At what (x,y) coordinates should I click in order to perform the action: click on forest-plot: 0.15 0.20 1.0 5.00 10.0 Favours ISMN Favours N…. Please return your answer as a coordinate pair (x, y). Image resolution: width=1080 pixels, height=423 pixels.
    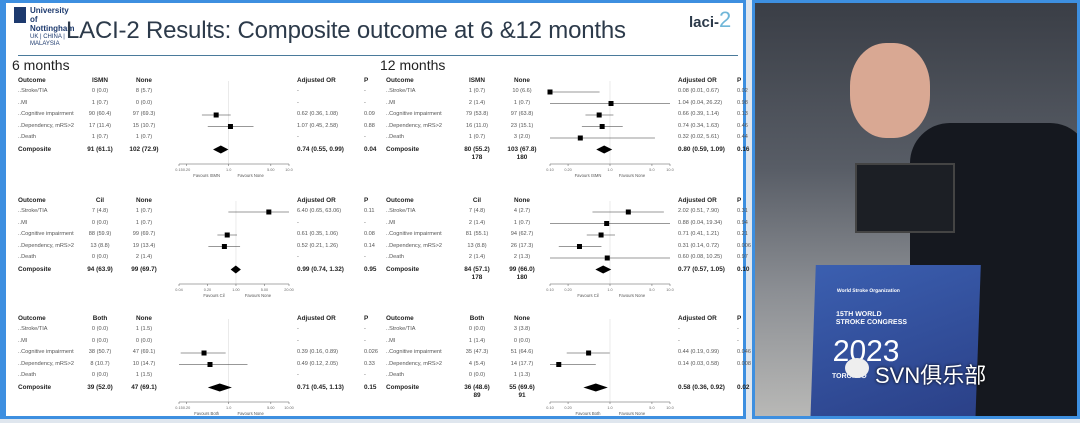
    Looking at the image, I should click on (234, 129).